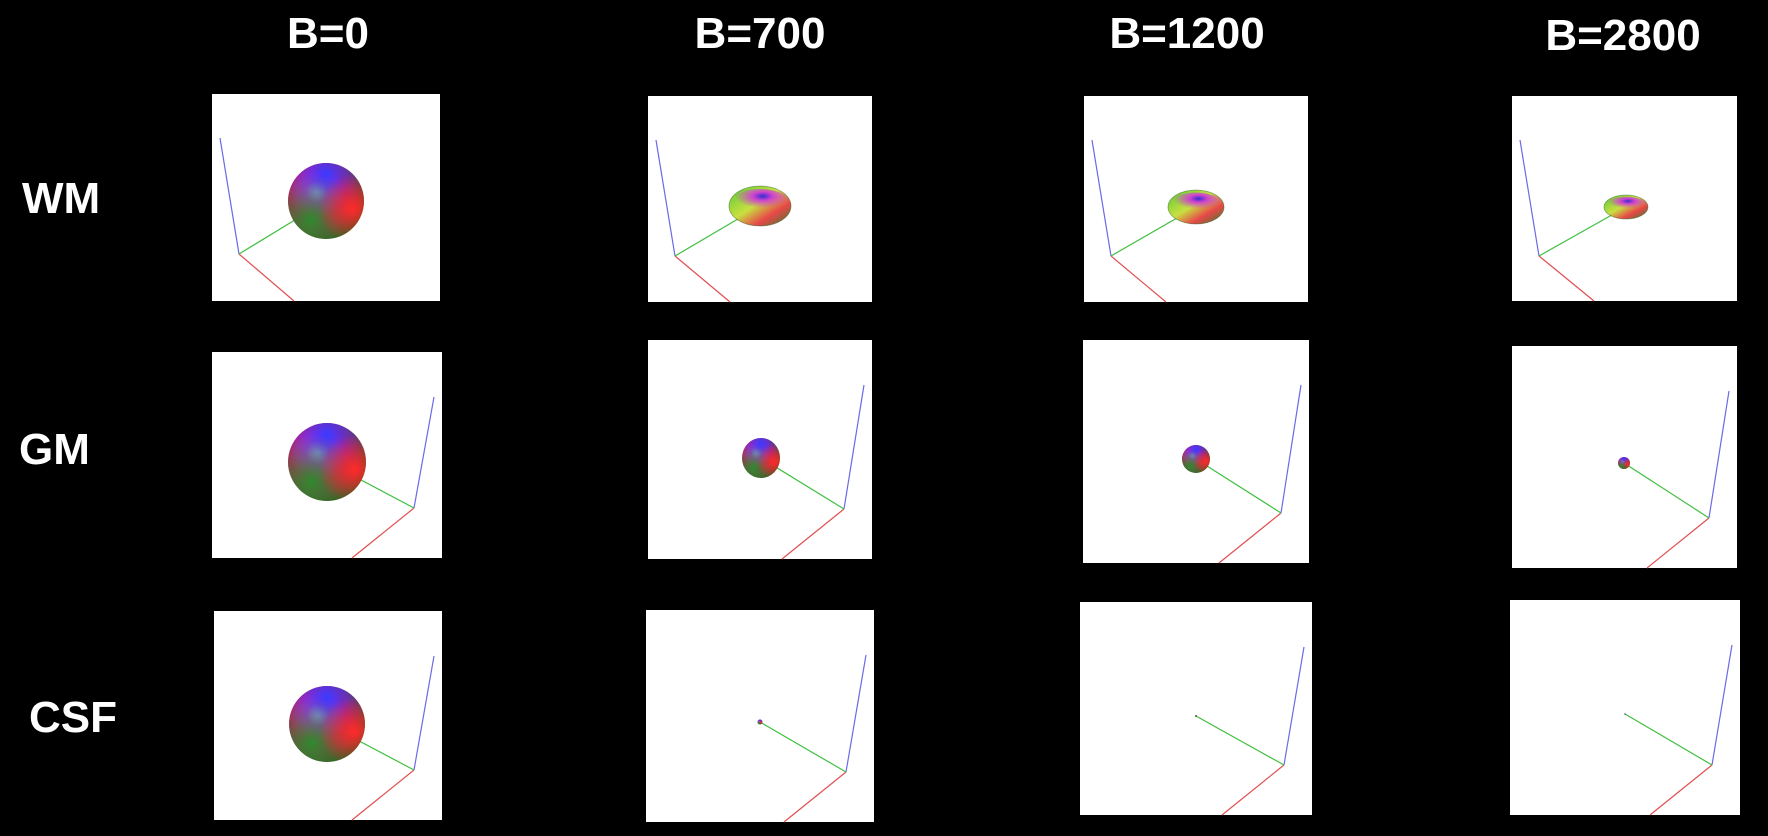  I want to click on column-label-b2800: B=2800, so click(1623, 35).